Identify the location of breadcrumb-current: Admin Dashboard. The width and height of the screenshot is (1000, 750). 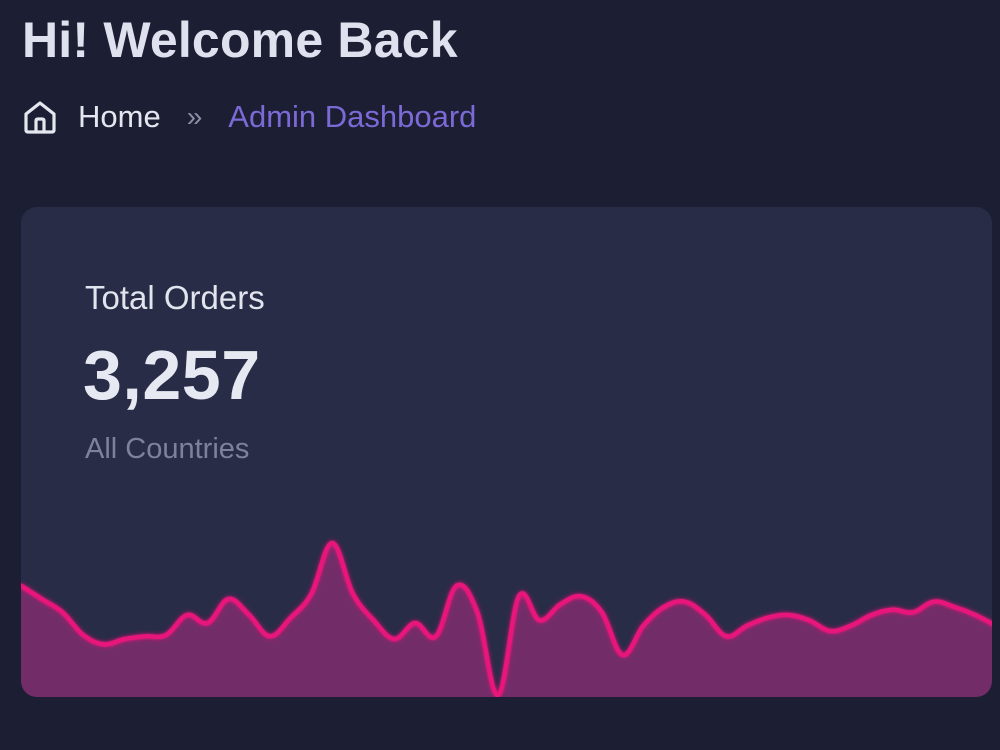
(352, 116).